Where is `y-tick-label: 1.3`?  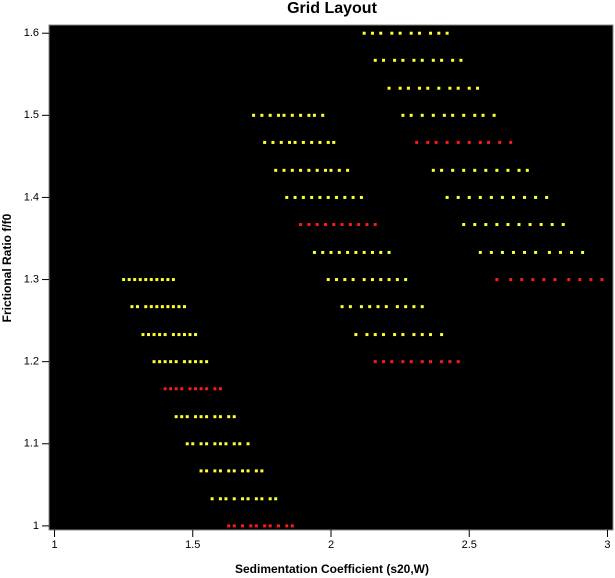 y-tick-label: 1.3 is located at coordinates (31, 279).